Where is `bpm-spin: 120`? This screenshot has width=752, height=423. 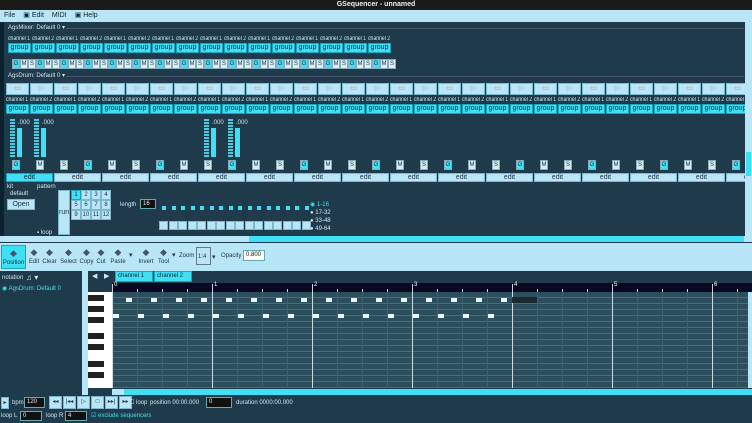 bpm-spin: 120 is located at coordinates (34, 402).